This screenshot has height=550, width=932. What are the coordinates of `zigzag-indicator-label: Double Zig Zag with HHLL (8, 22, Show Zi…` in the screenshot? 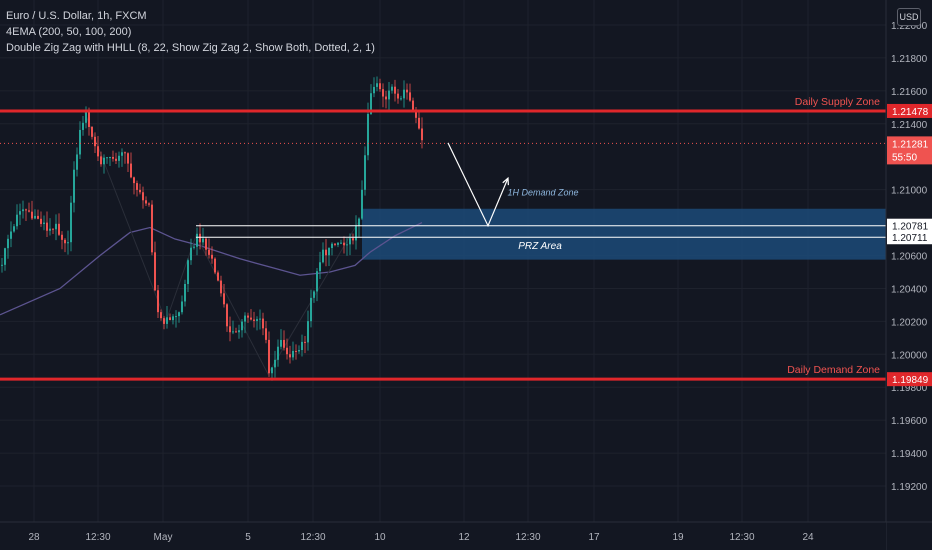 It's located at (190, 48).